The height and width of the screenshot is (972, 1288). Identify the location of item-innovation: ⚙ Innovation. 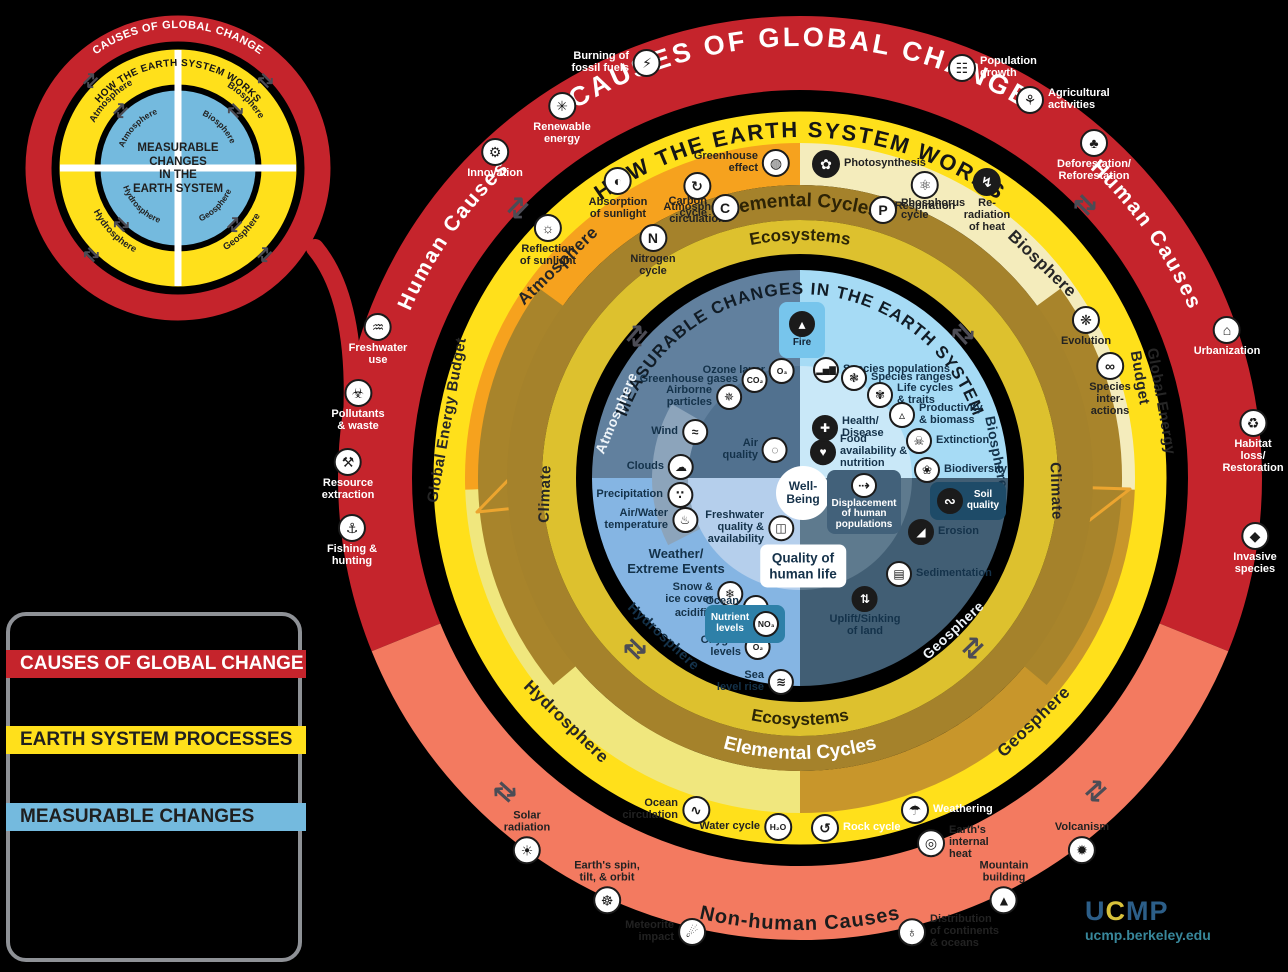
(495, 159).